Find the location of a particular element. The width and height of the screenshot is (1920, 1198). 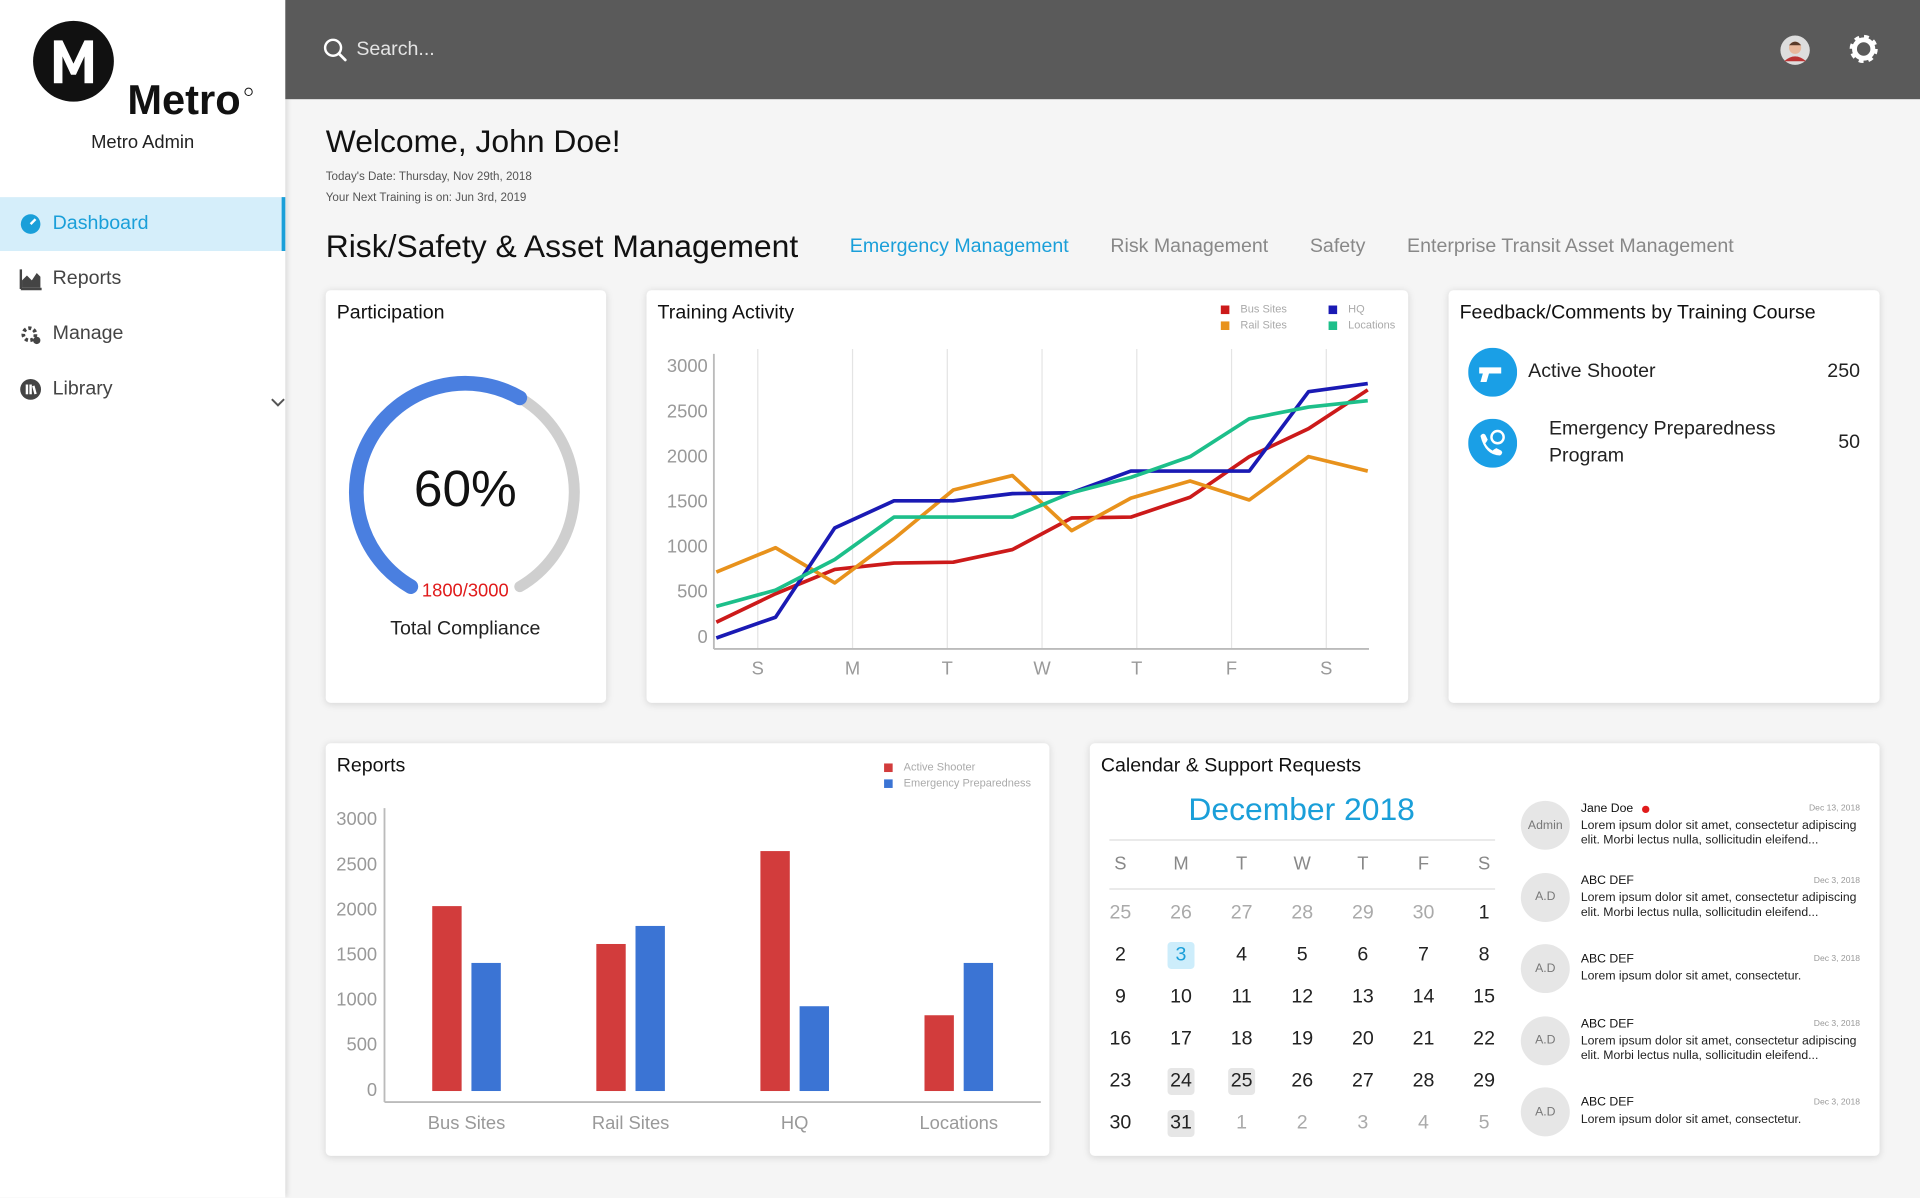

course-icon-glyph is located at coordinates (1493, 443).